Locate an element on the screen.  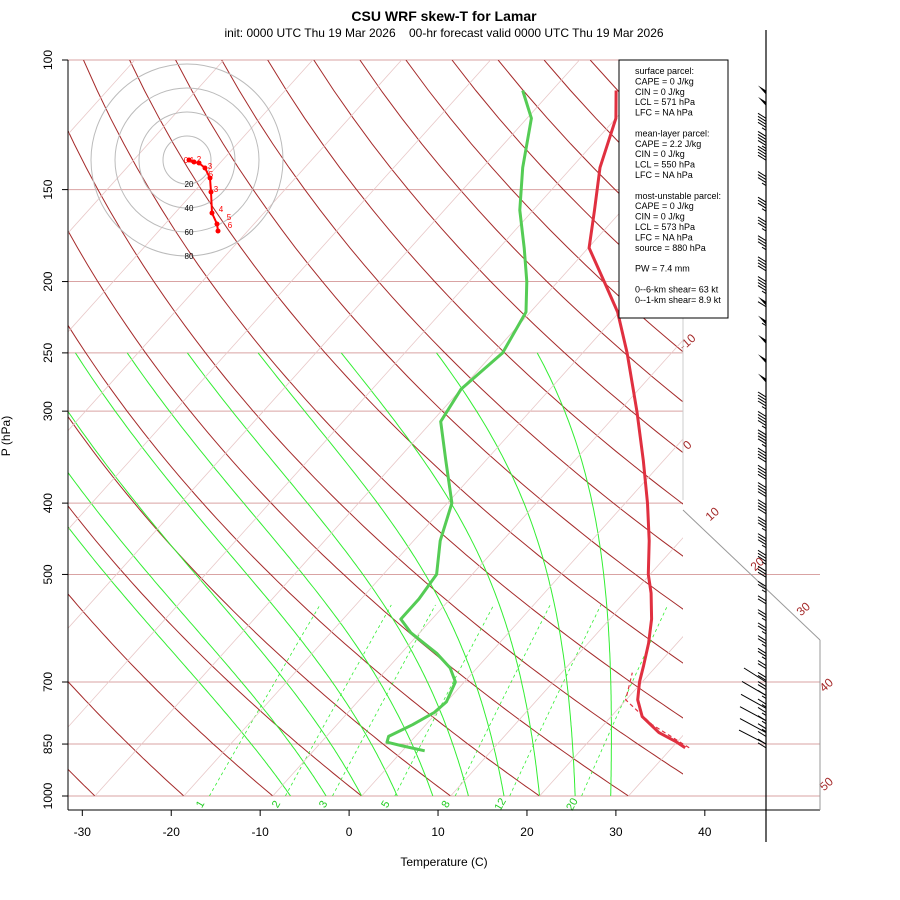
info-box-line: LCL = 571 hPa is located at coordinates (665, 102).